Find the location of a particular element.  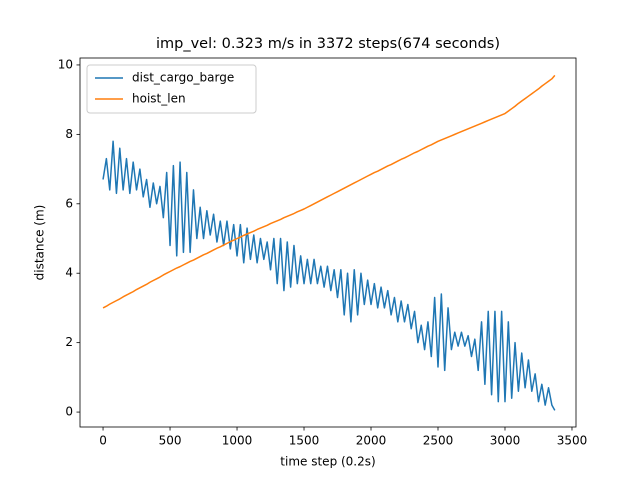

x-tick-label: 2500 is located at coordinates (438, 441).